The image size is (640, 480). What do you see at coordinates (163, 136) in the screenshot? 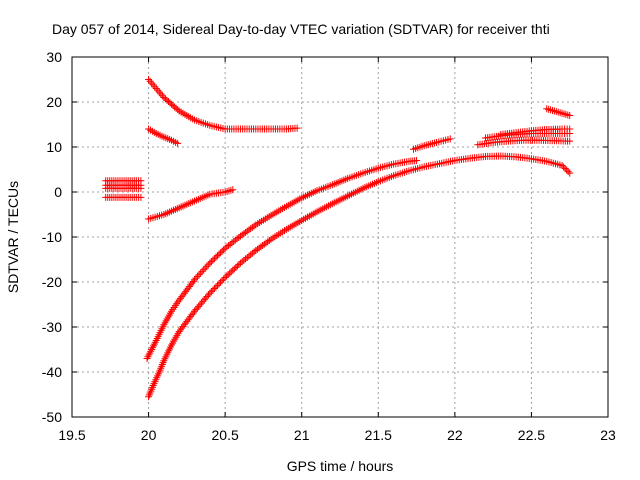
I see `series-arc-mid-short` at bounding box center [163, 136].